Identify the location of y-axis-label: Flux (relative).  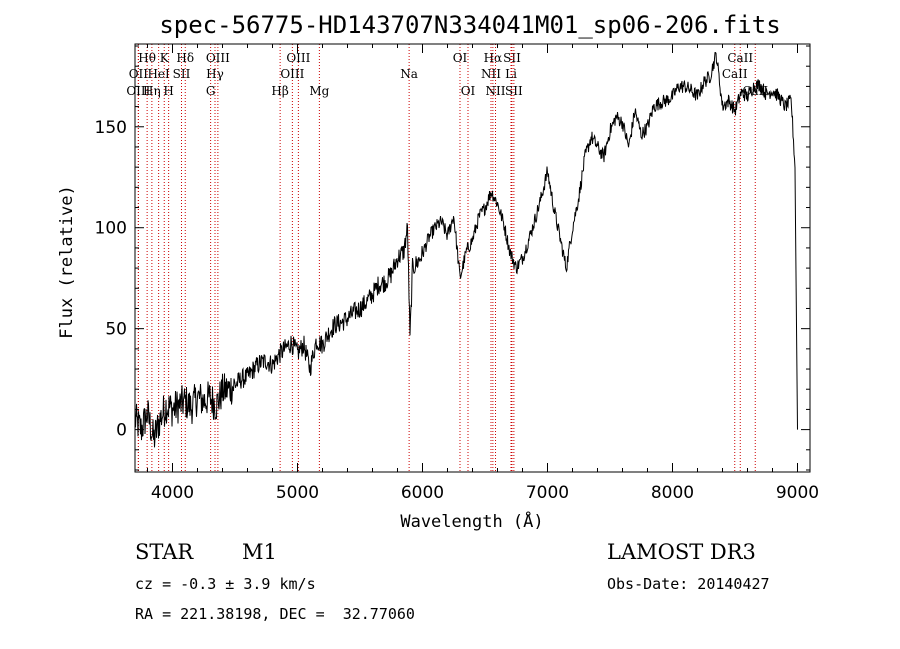
(67, 262).